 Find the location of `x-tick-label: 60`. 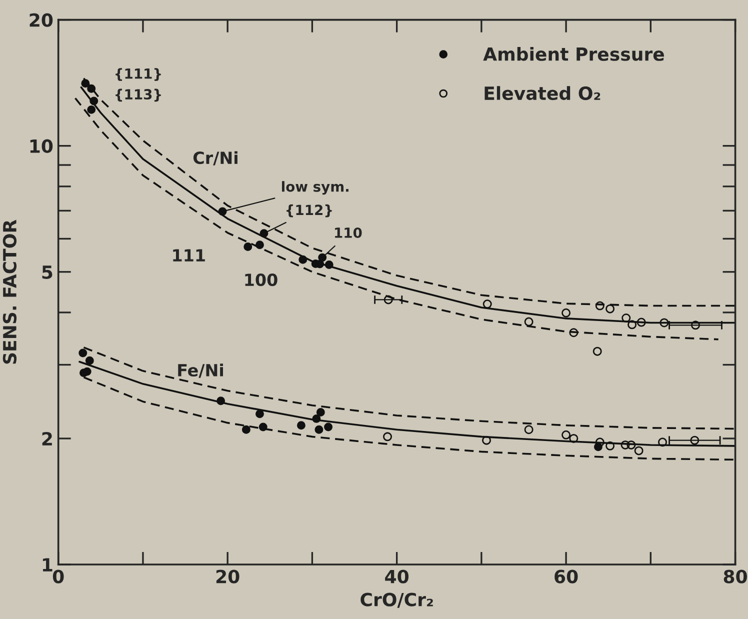

x-tick-label: 60 is located at coordinates (566, 577).